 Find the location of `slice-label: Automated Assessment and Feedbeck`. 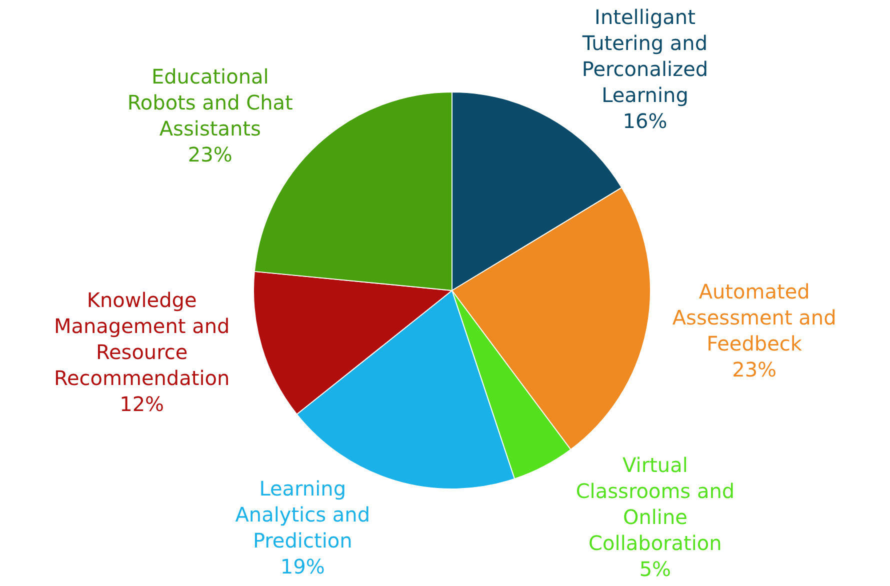

slice-label: Automated Assessment and Feedbeck is located at coordinates (754, 317).